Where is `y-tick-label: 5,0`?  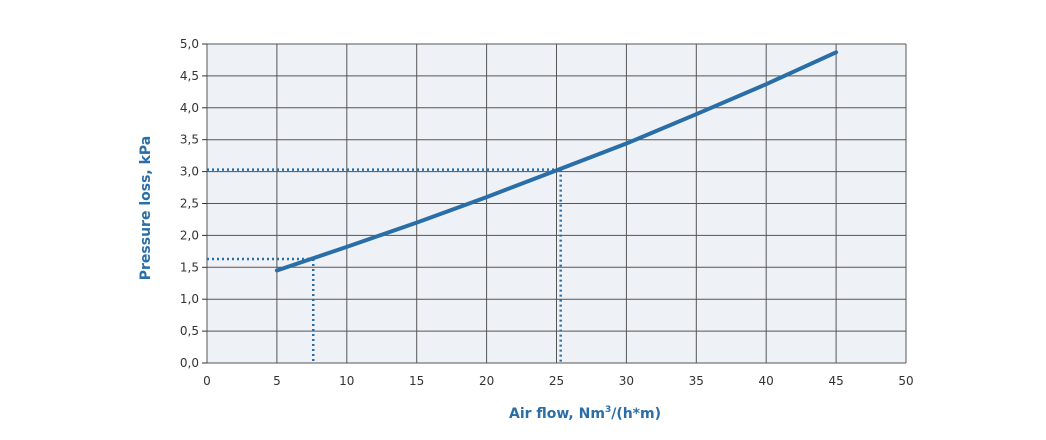 y-tick-label: 5,0 is located at coordinates (189, 44).